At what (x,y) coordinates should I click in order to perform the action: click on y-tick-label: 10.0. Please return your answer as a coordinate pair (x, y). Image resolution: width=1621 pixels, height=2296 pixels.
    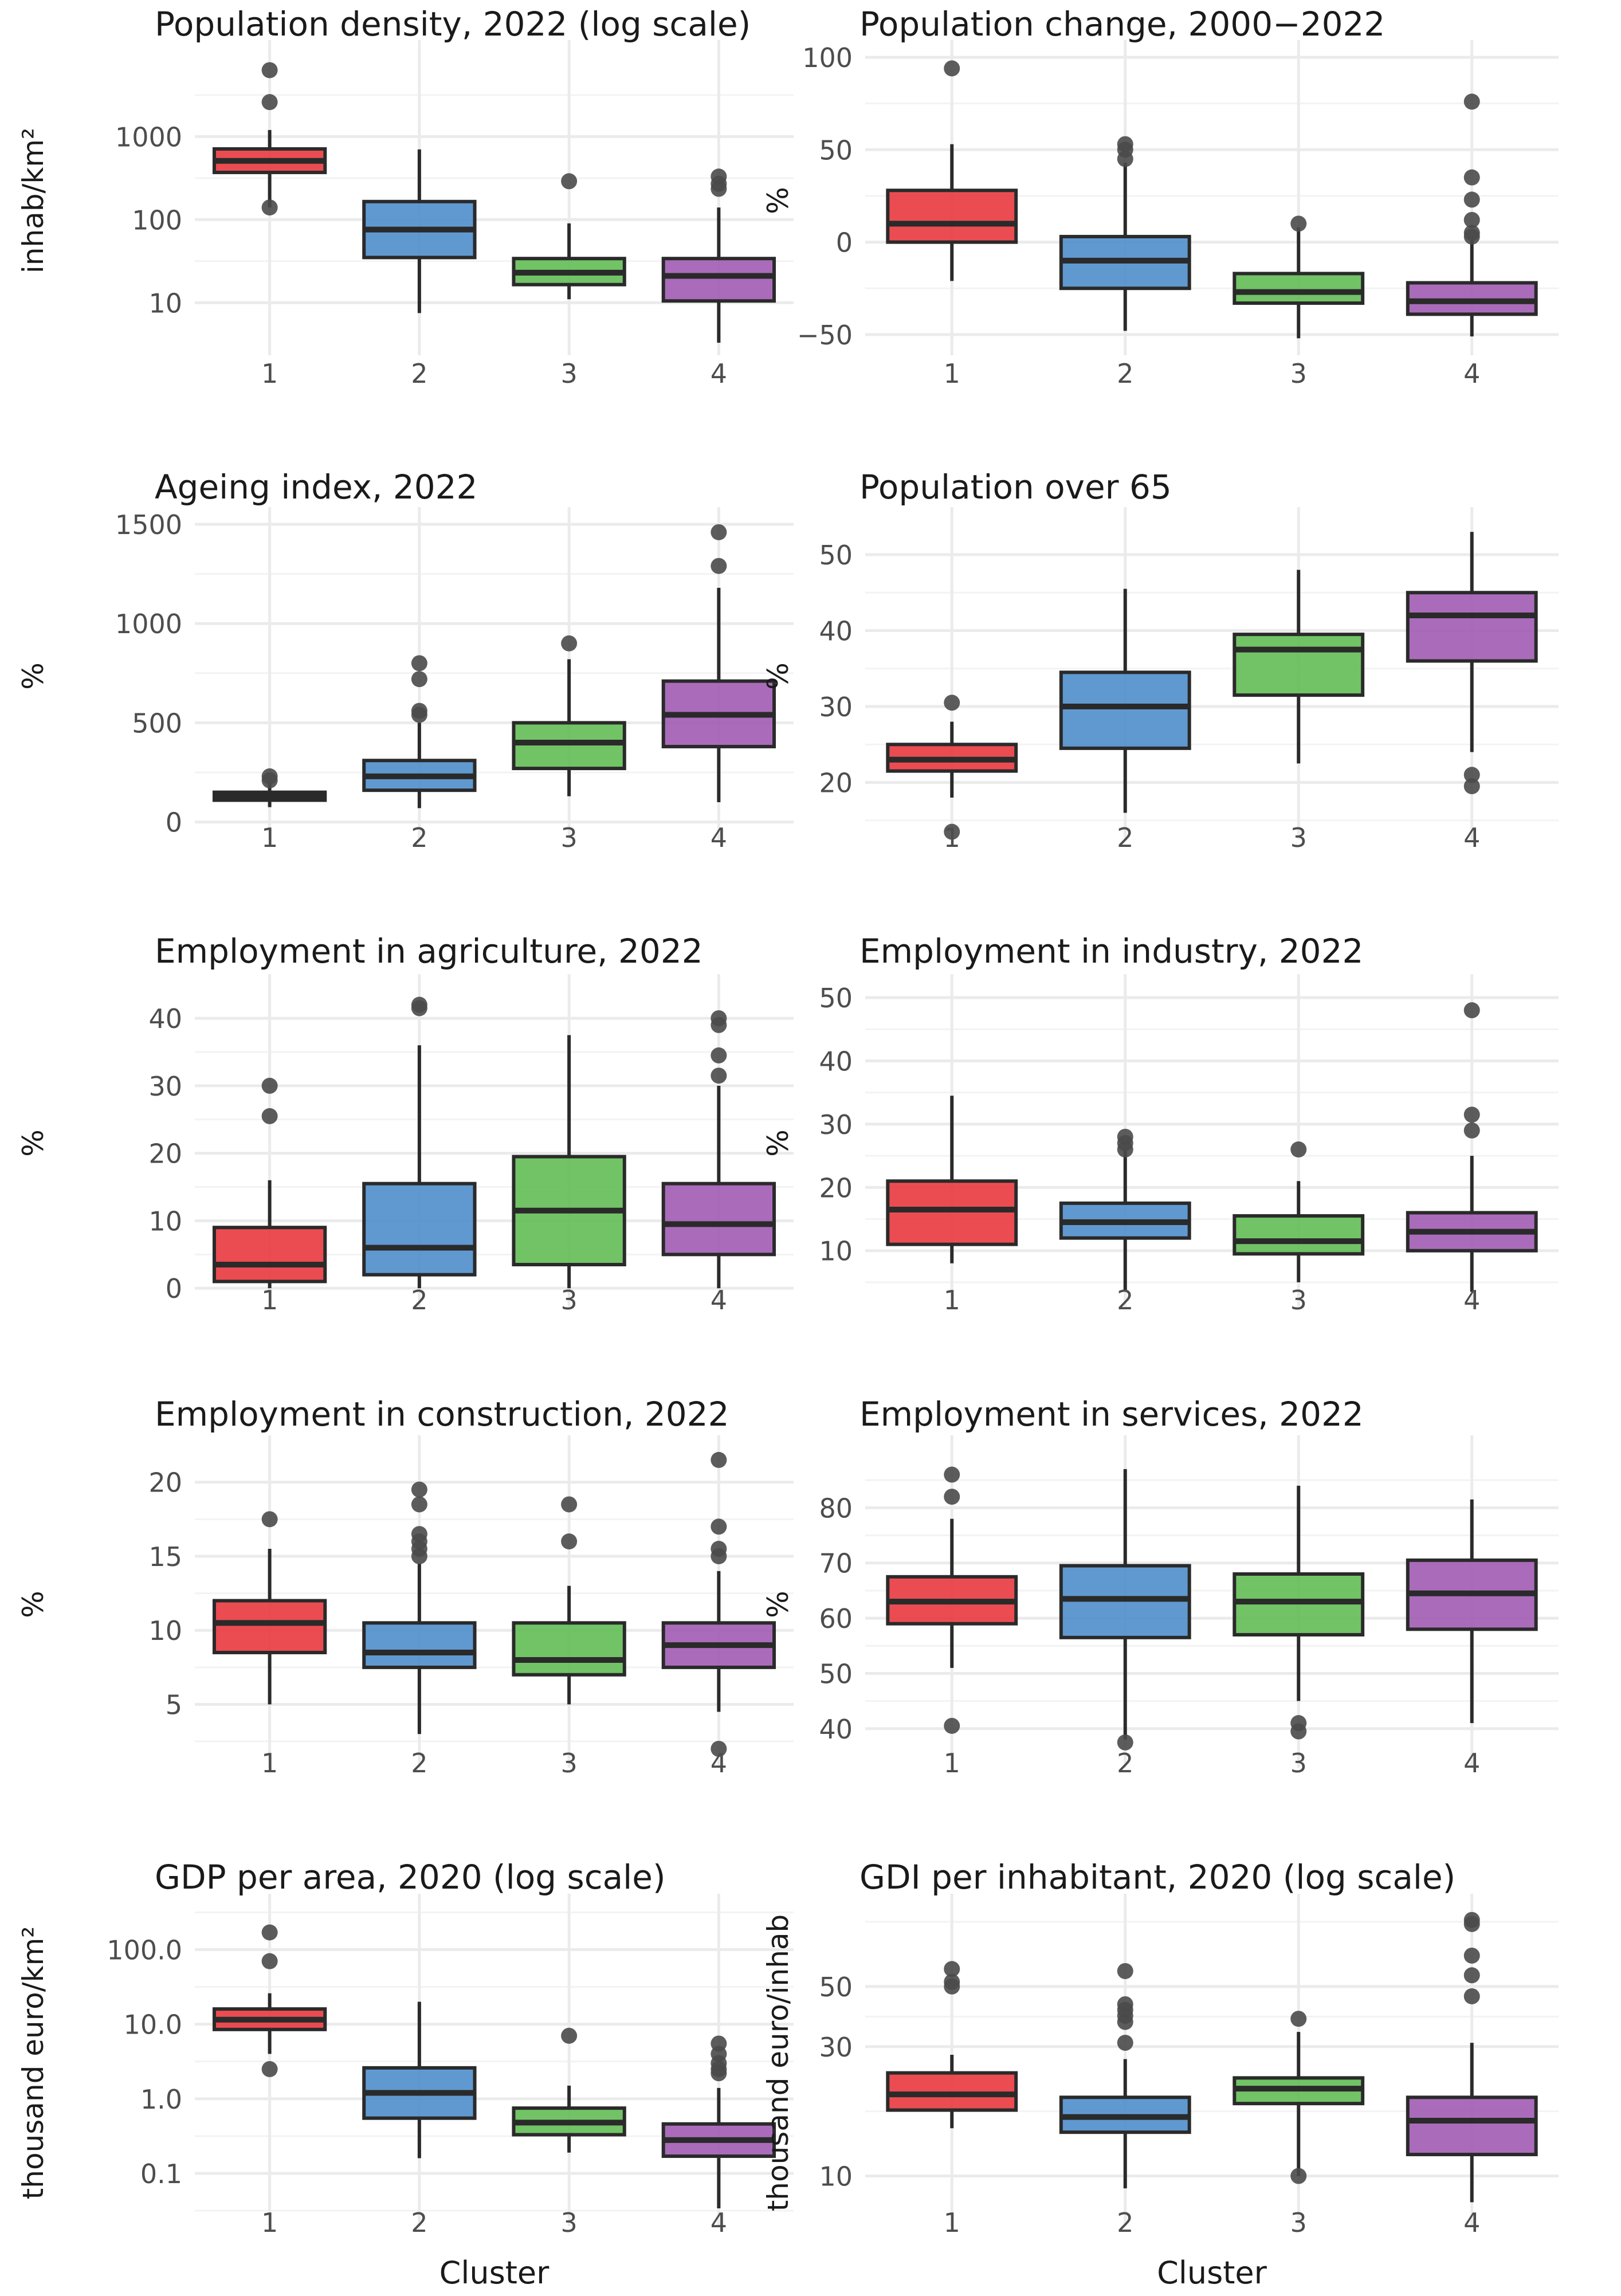
    Looking at the image, I should click on (153, 2025).